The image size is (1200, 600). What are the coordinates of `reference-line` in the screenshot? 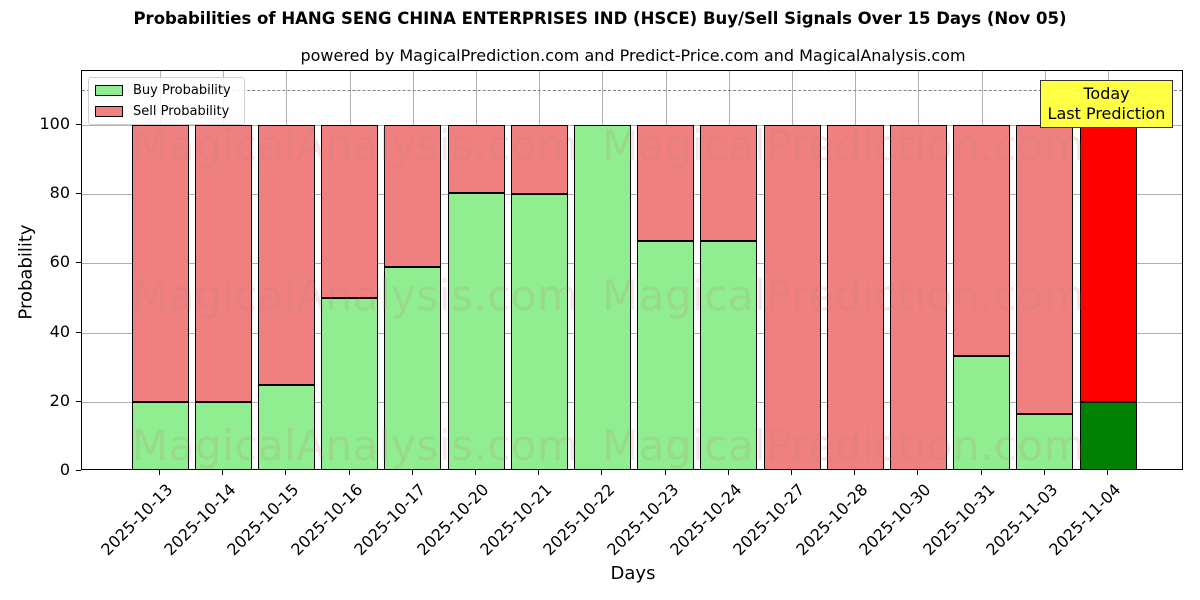 It's located at (632, 91).